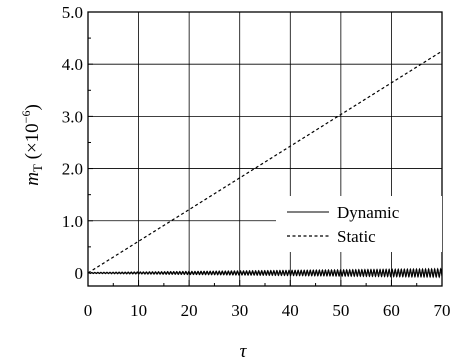  I want to click on y-tick-label-3: 3.0, so click(72, 116).